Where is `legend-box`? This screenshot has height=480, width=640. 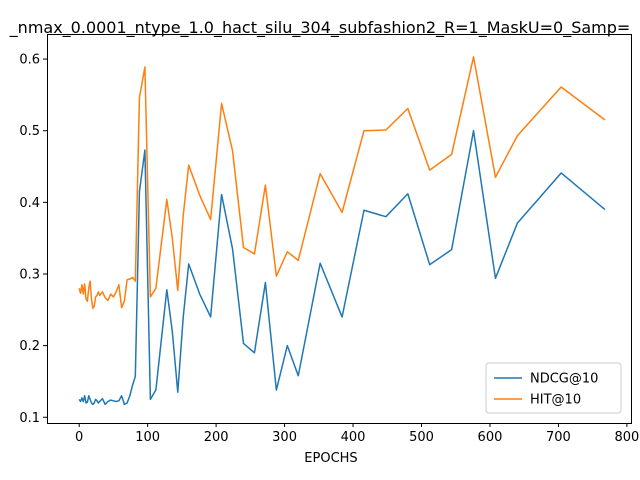 legend-box is located at coordinates (553, 388).